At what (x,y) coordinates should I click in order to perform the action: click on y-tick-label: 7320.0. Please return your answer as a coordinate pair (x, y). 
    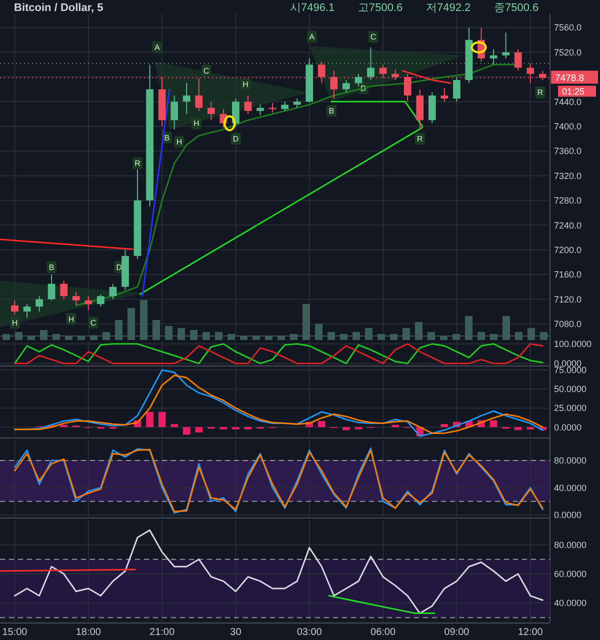
    Looking at the image, I should click on (568, 175).